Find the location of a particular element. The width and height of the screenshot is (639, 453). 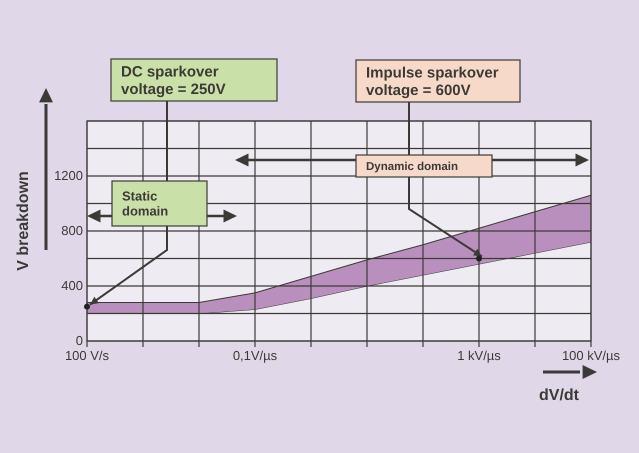

y-tick-label: 0 is located at coordinates (79, 340).